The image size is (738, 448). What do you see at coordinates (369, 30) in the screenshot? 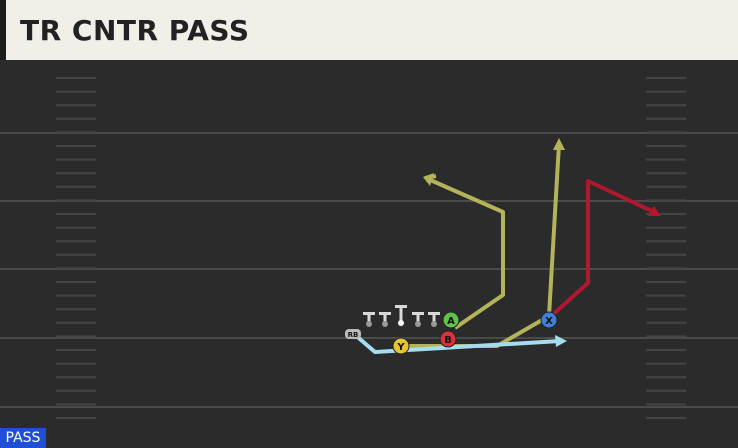
I see `header: TR CNTR PASS` at bounding box center [369, 30].